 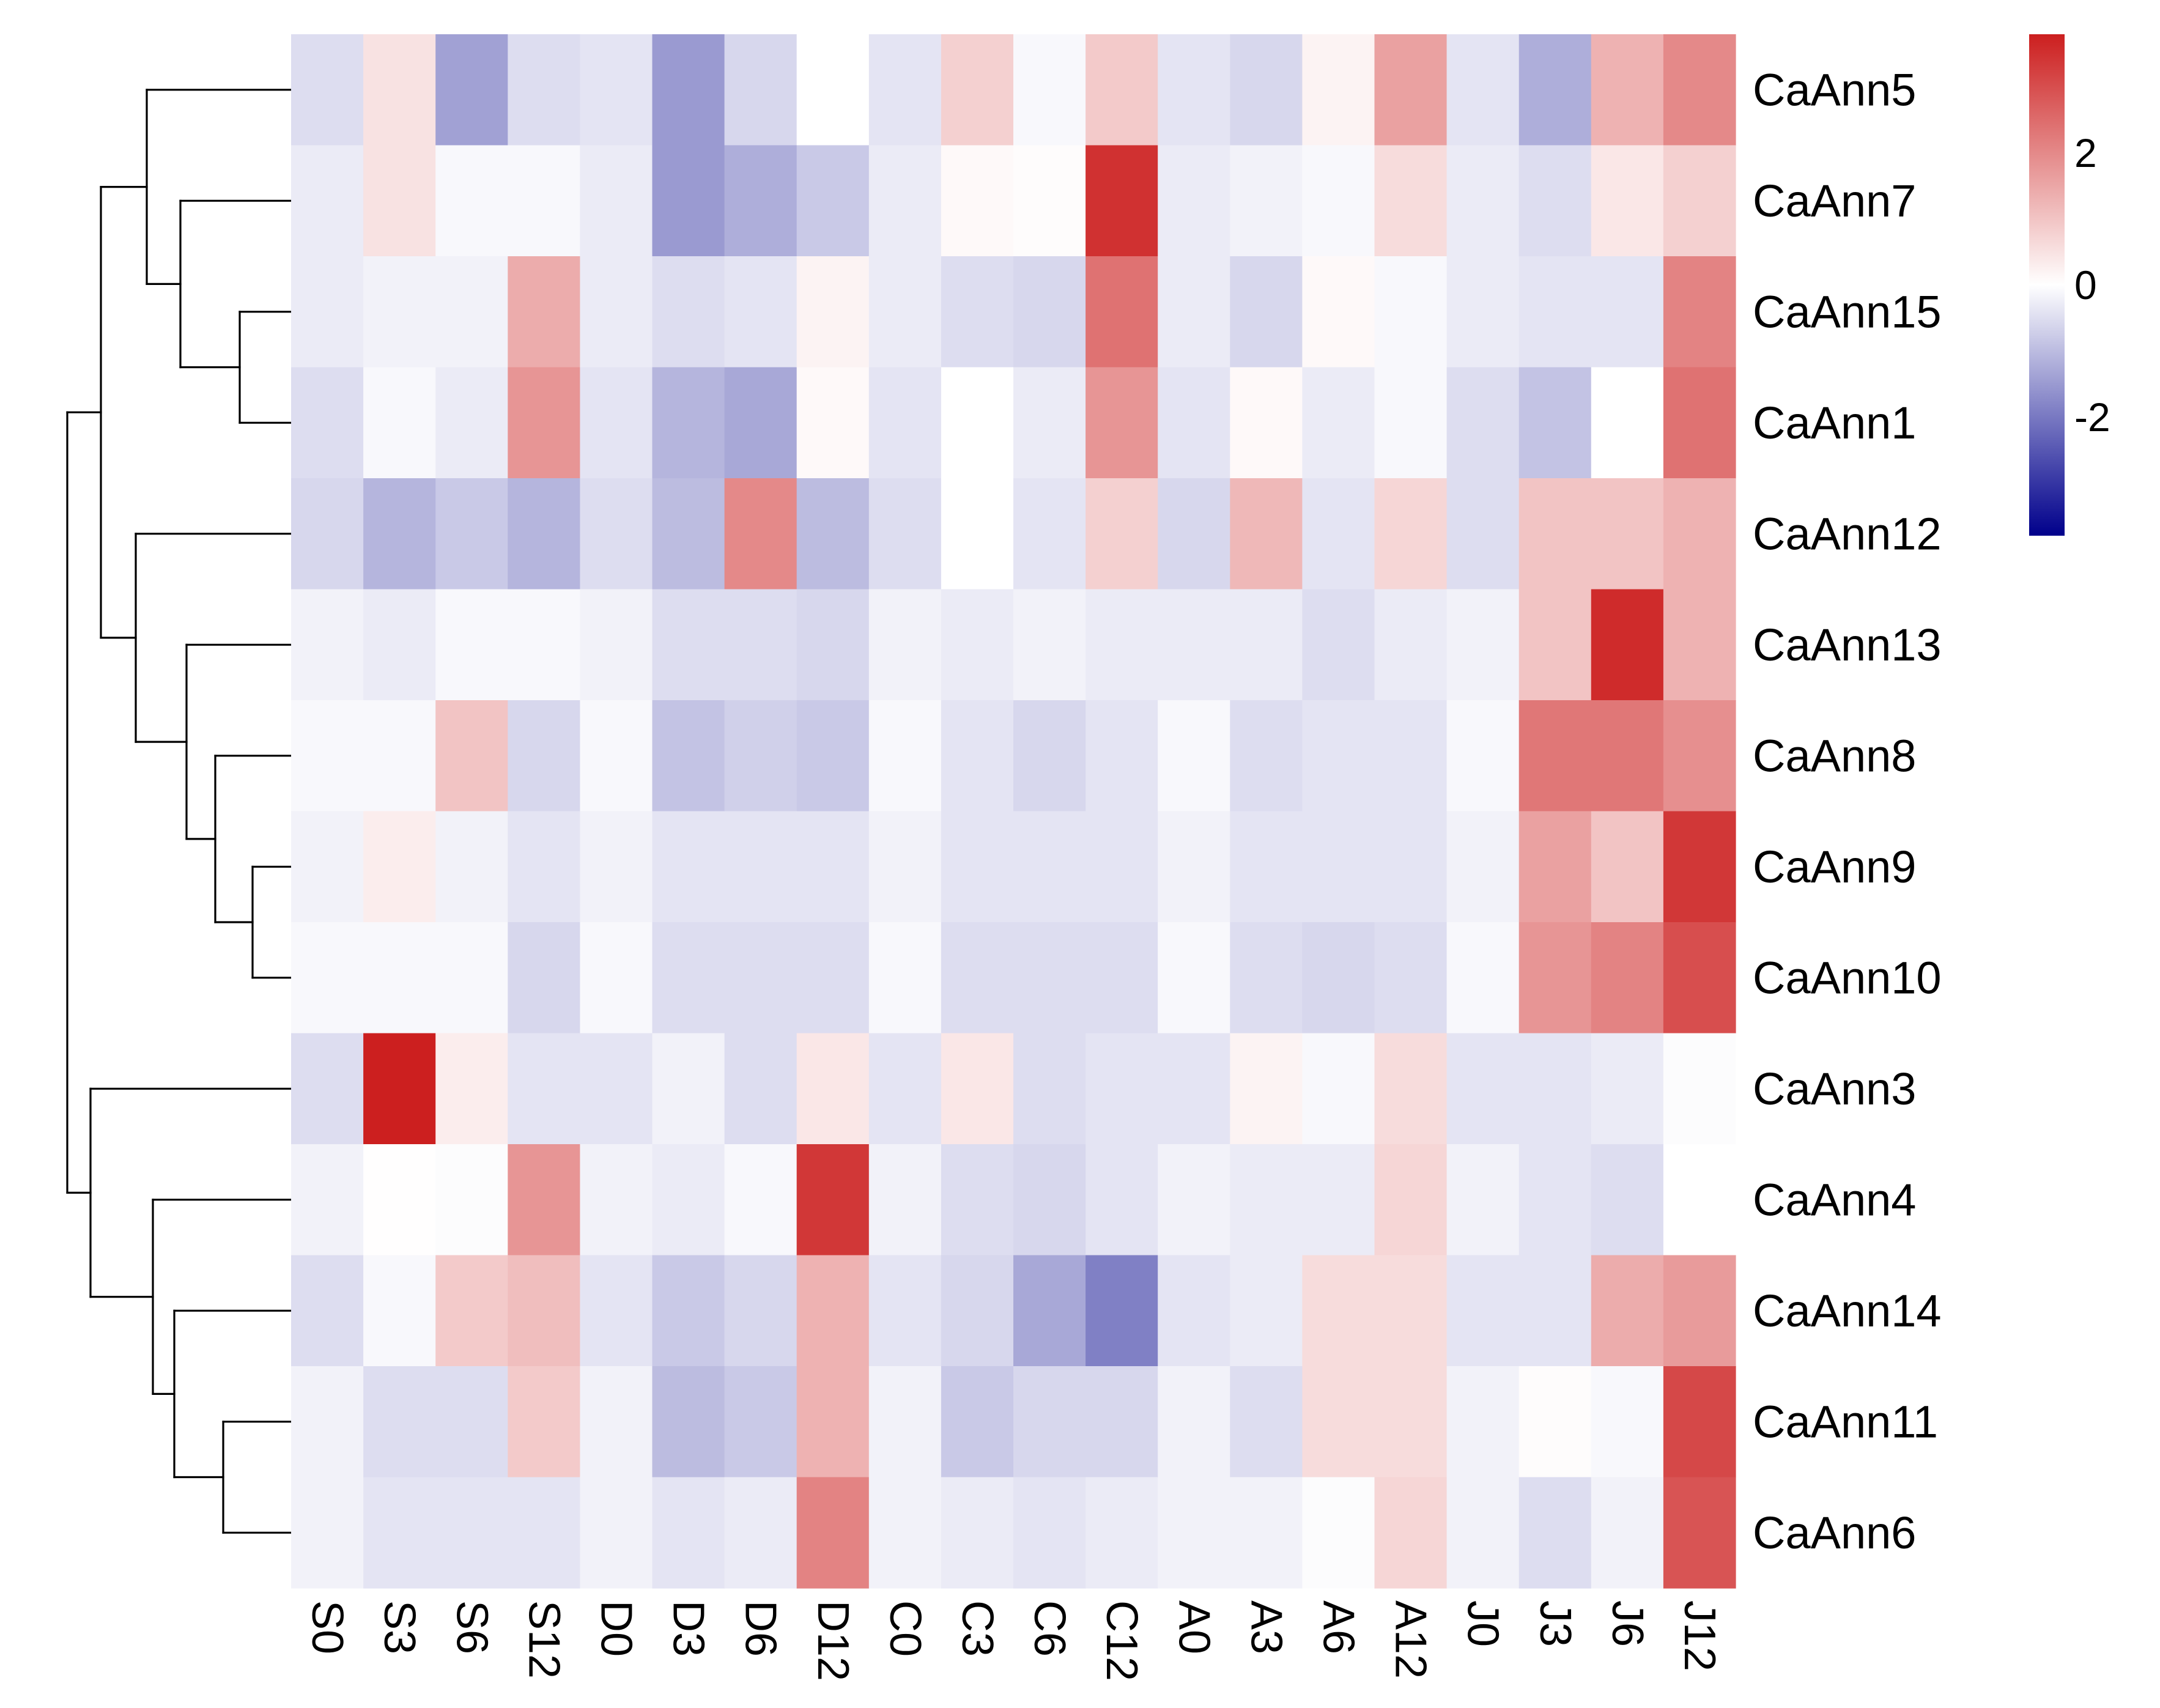 What do you see at coordinates (832, 1640) in the screenshot?
I see `column-label: D12` at bounding box center [832, 1640].